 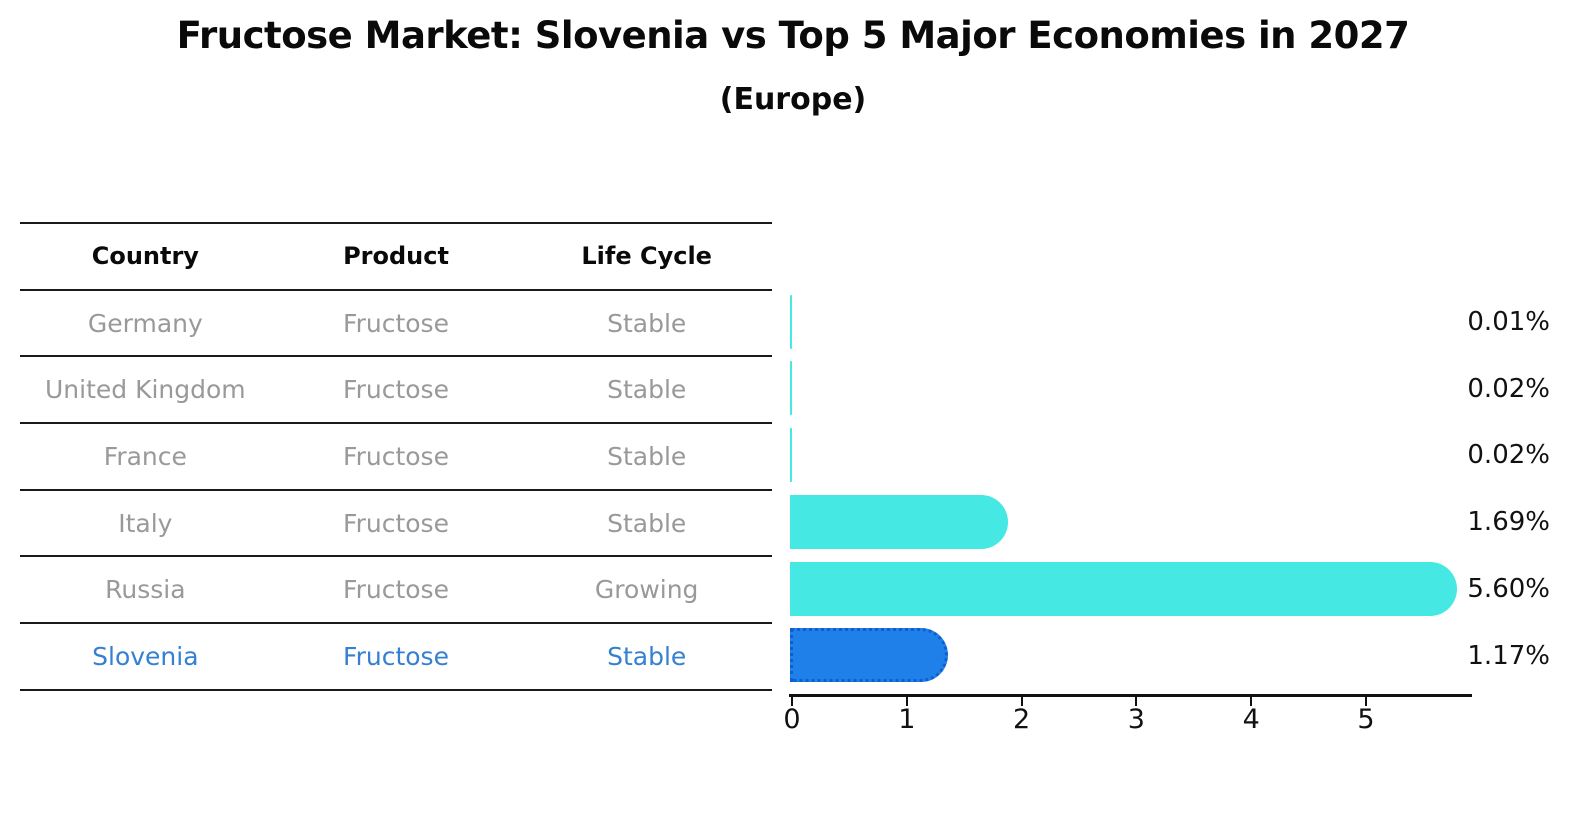 What do you see at coordinates (145, 523) in the screenshot?
I see `cell-country: Italy` at bounding box center [145, 523].